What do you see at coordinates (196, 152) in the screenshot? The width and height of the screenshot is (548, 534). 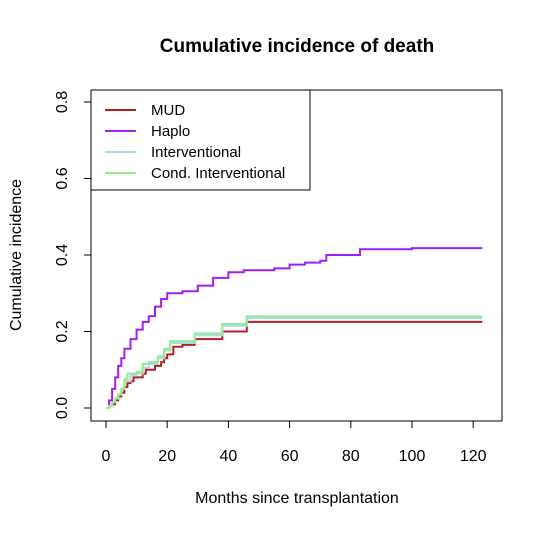 I see `legend-label-interventional: Interventional` at bounding box center [196, 152].